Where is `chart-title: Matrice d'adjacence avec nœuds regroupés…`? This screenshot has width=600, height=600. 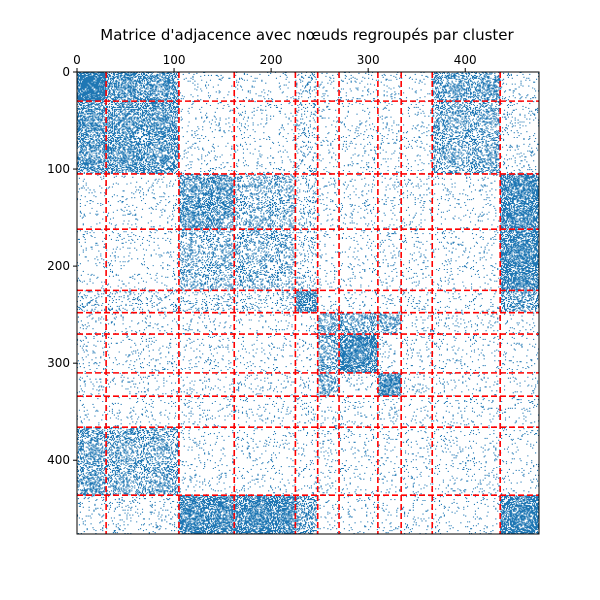 chart-title: Matrice d'adjacence avec nœuds regroupés… is located at coordinates (307, 35).